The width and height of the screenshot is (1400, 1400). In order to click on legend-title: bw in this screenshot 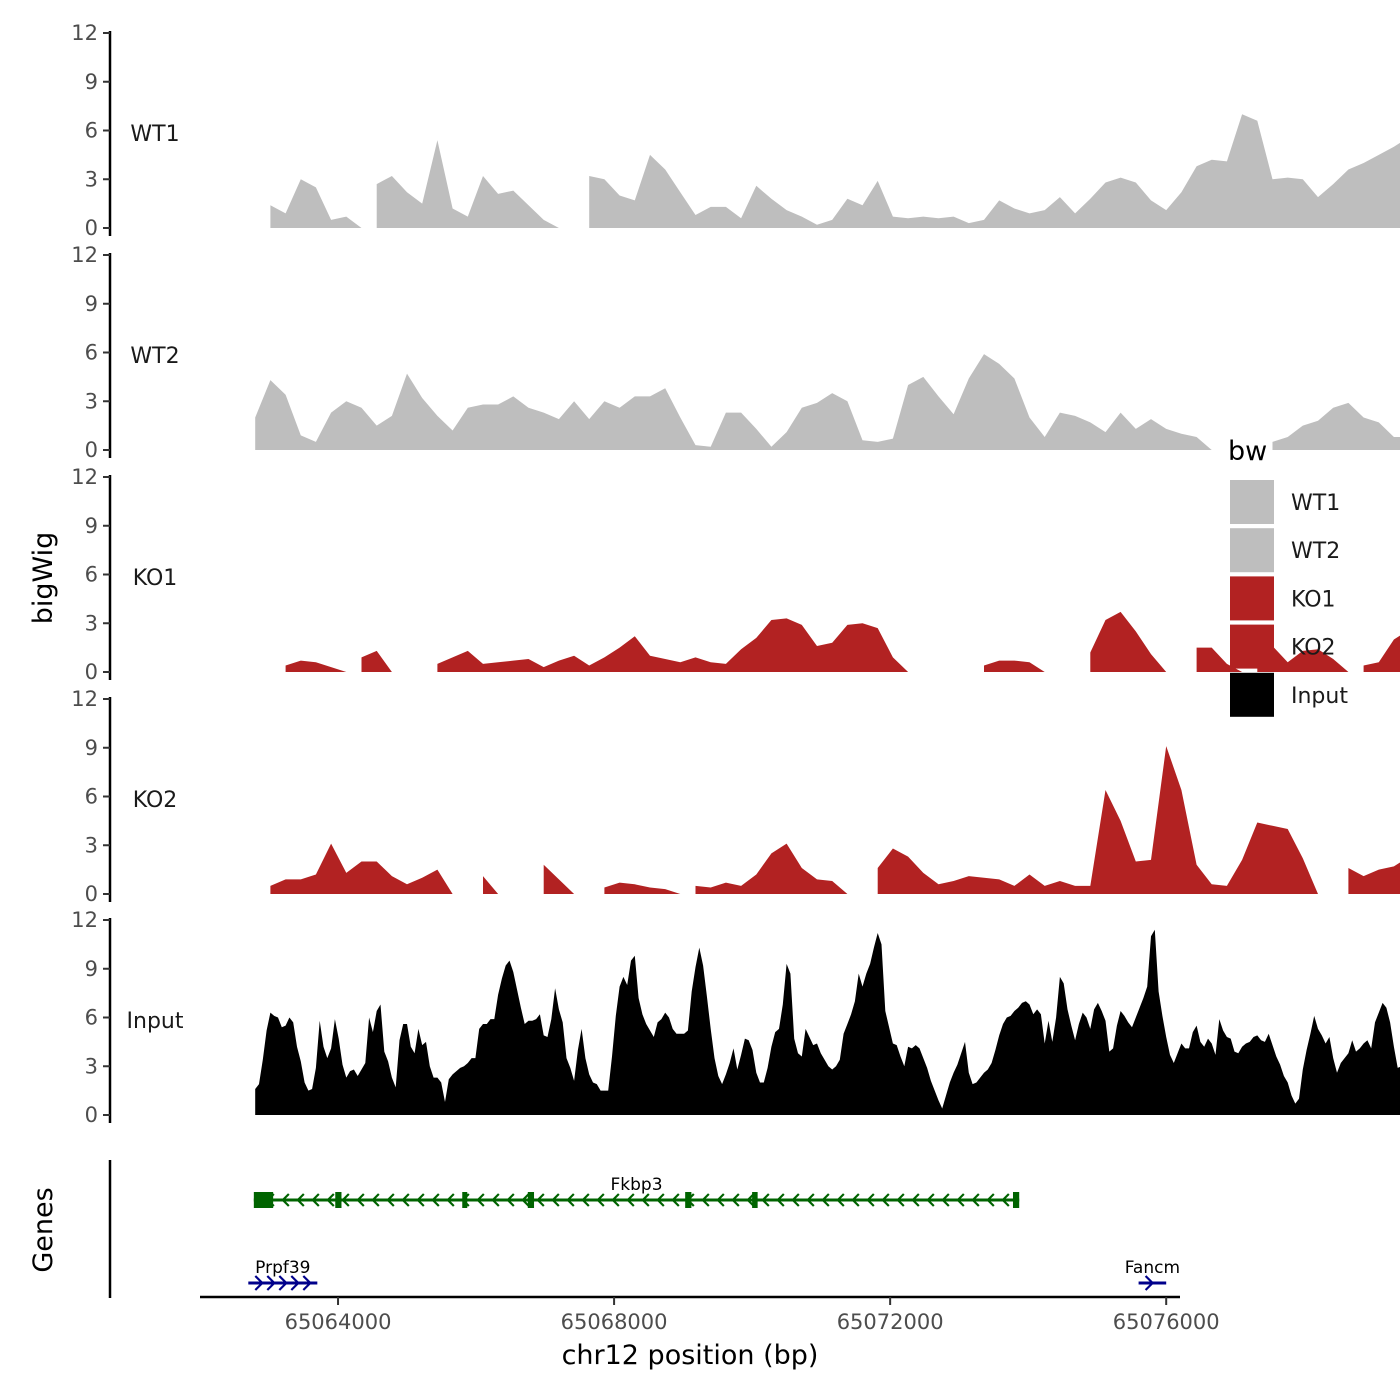, I will do `click(1247, 451)`.